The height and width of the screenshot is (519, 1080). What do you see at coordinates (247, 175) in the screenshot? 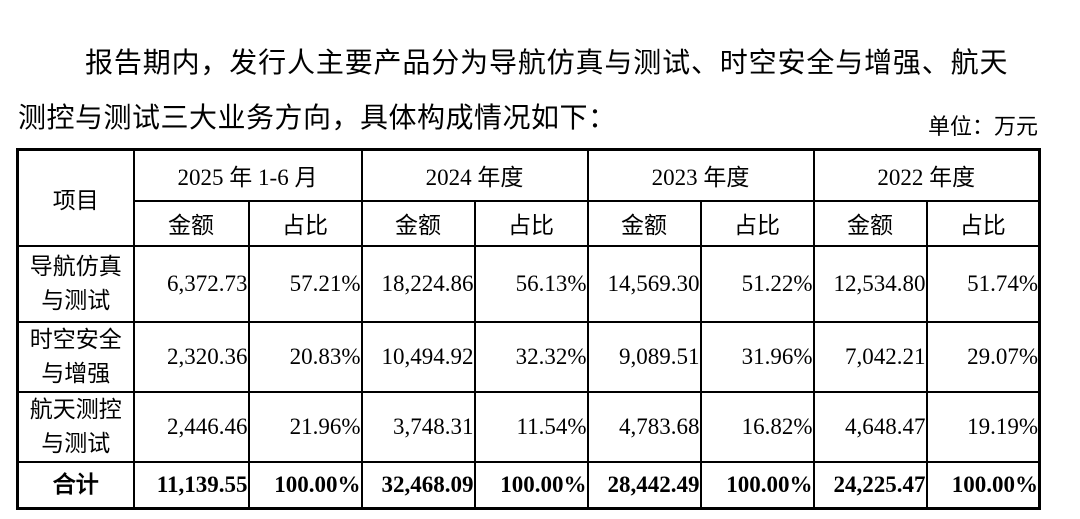
I see `period-header-2025: 2025 年 1-6 月` at bounding box center [247, 175].